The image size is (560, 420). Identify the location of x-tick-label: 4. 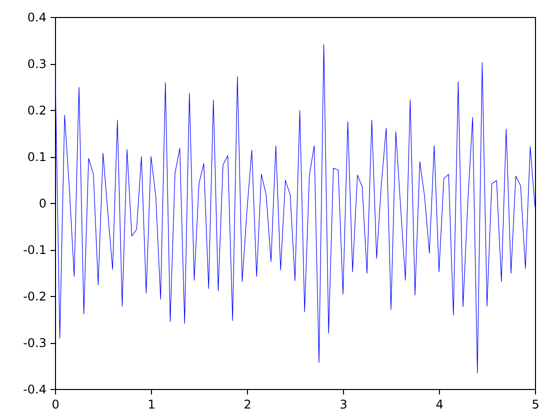
(440, 405).